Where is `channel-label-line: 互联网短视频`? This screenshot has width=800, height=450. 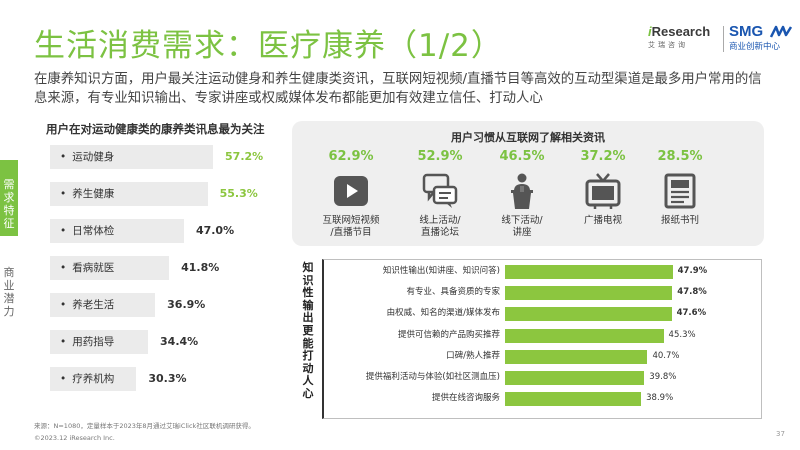 channel-label-line: 互联网短视频 is located at coordinates (351, 220).